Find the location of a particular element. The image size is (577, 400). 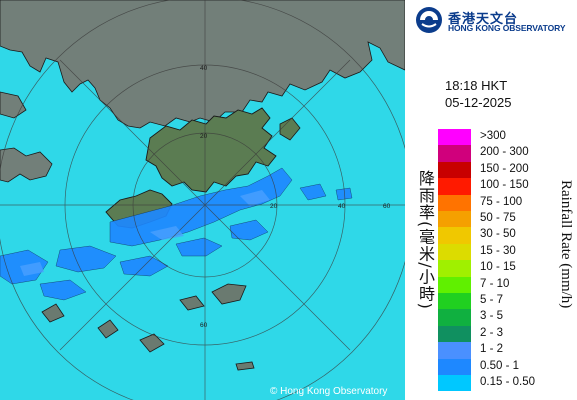

legend-item: 150 - 200 is located at coordinates (503, 170).